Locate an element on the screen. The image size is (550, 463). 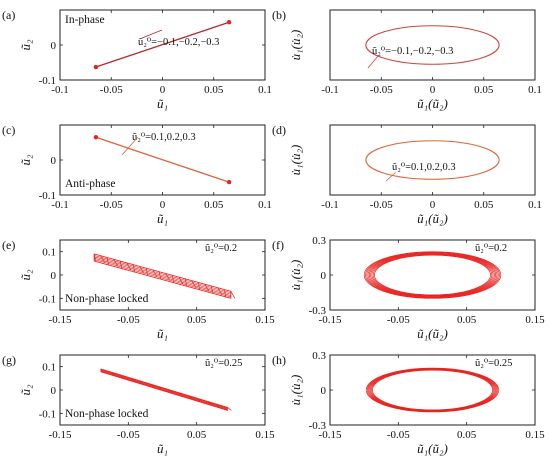
y-tick-label: 0.1 is located at coordinates (49, 253).